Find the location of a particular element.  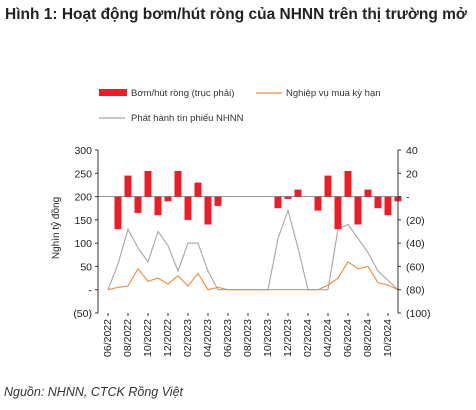

series-omo is located at coordinates (253, 276).